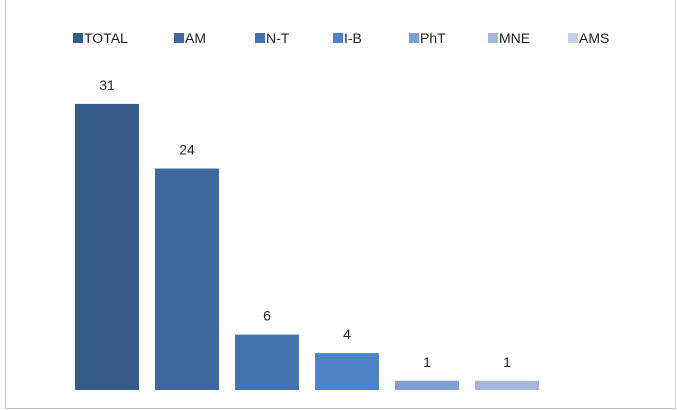  What do you see at coordinates (187, 150) in the screenshot?
I see `data-label-am: 24` at bounding box center [187, 150].